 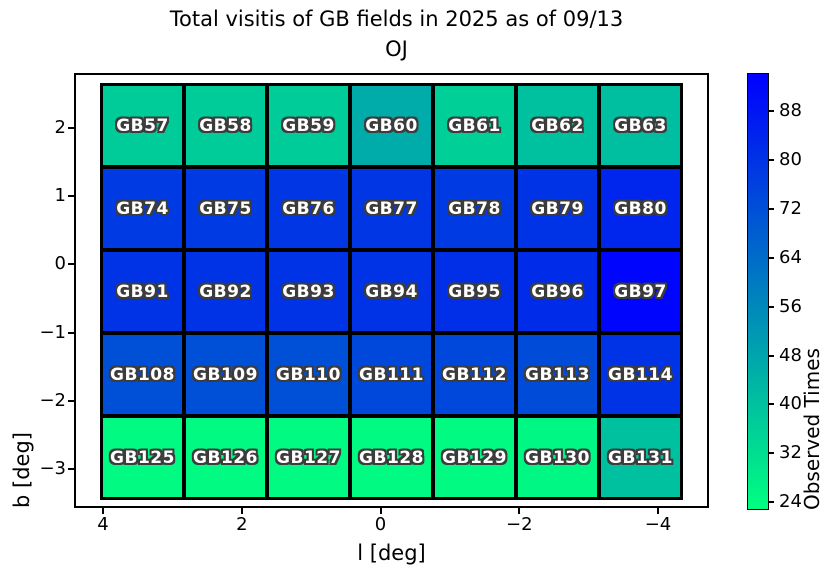 I want to click on heatmap-cell-GB79: GB79, so click(x=557, y=208).